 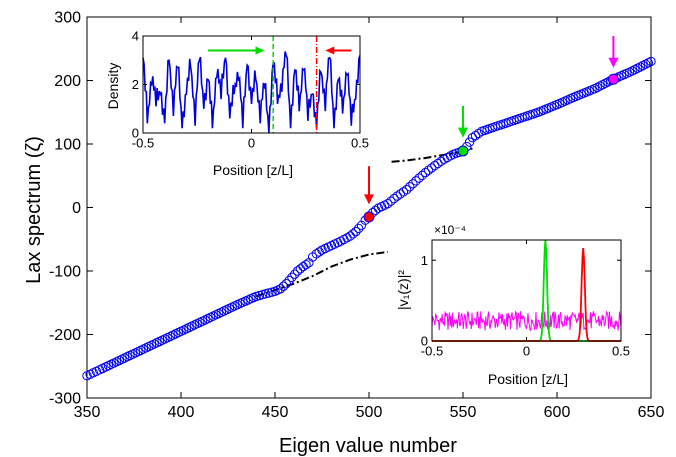 I want to click on density-inset-y-ticks: 0 2 4, so click(x=246, y=85).